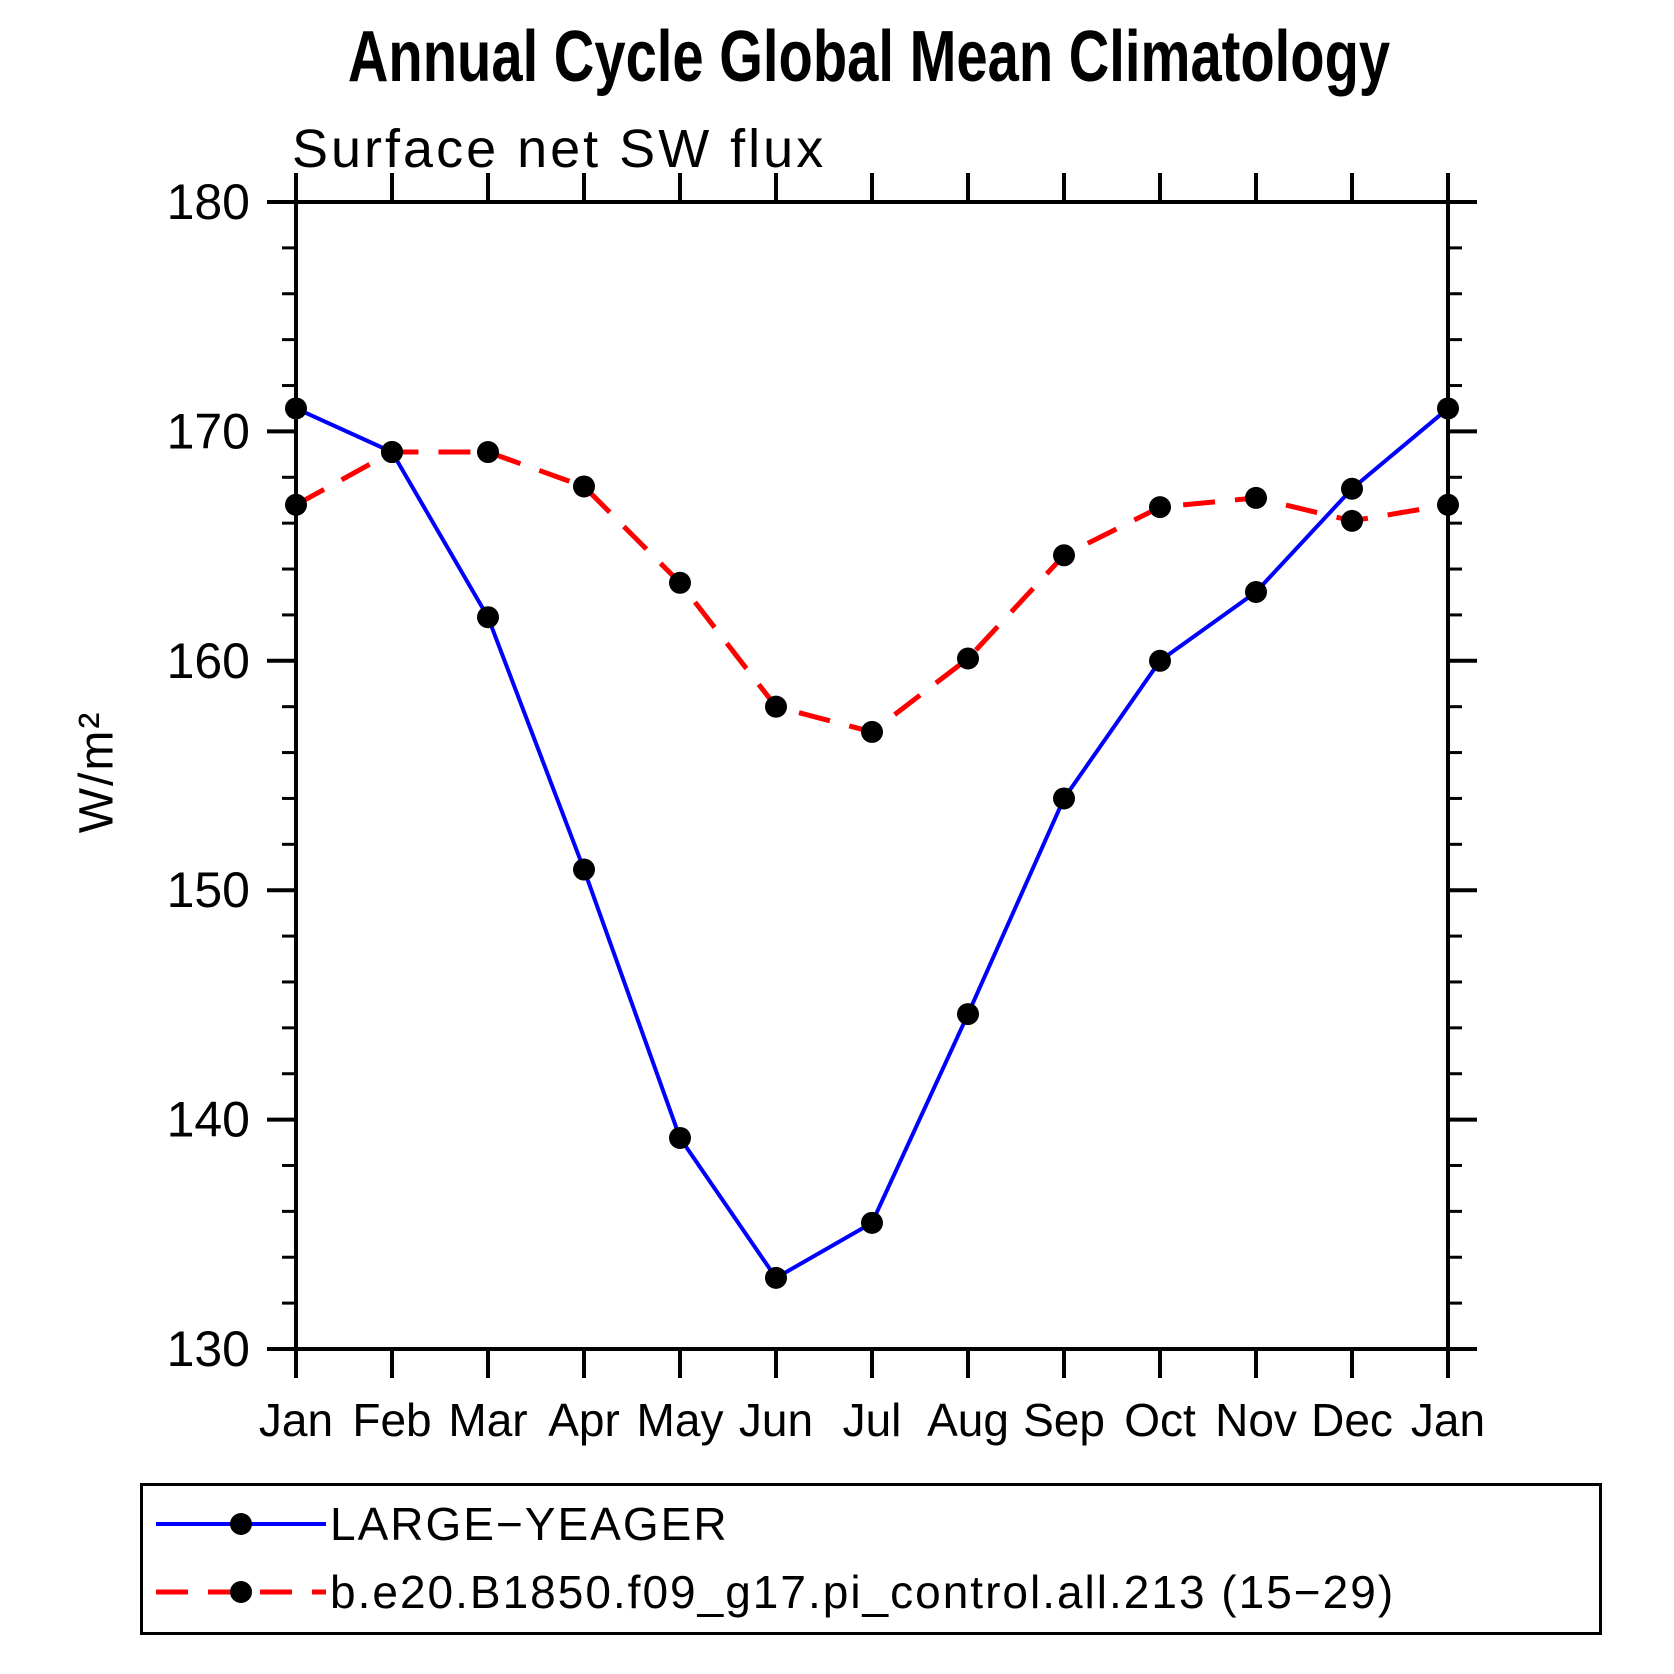 Image resolution: width=1674 pixels, height=1674 pixels. What do you see at coordinates (487, 1420) in the screenshot?
I see `x-axis-month-label: Mar` at bounding box center [487, 1420].